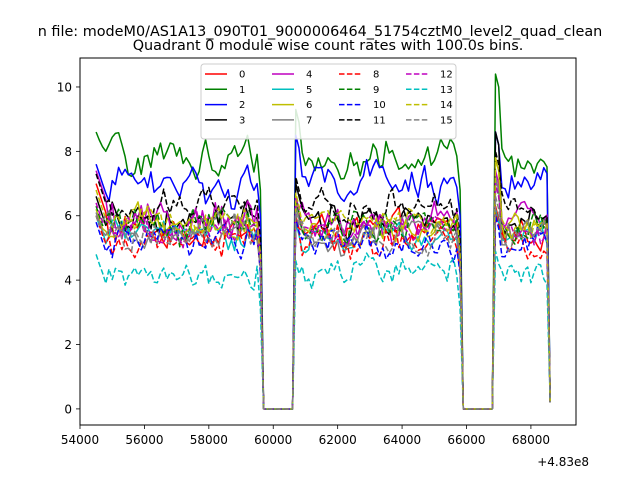 The width and height of the screenshot is (640, 480). What do you see at coordinates (68, 216) in the screenshot?
I see `y-tick-label: 6` at bounding box center [68, 216].